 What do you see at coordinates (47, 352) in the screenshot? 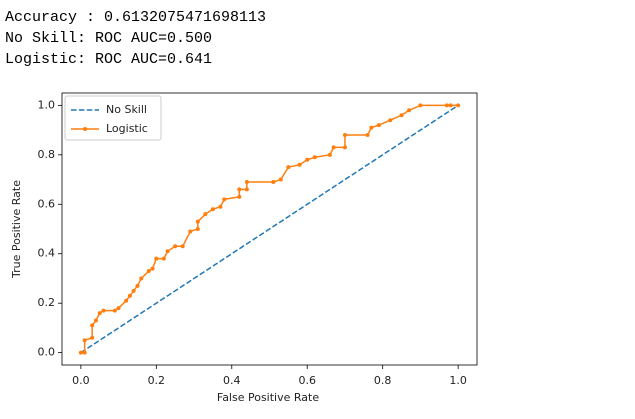
I see `y-tick-label: 0.0` at bounding box center [47, 352].